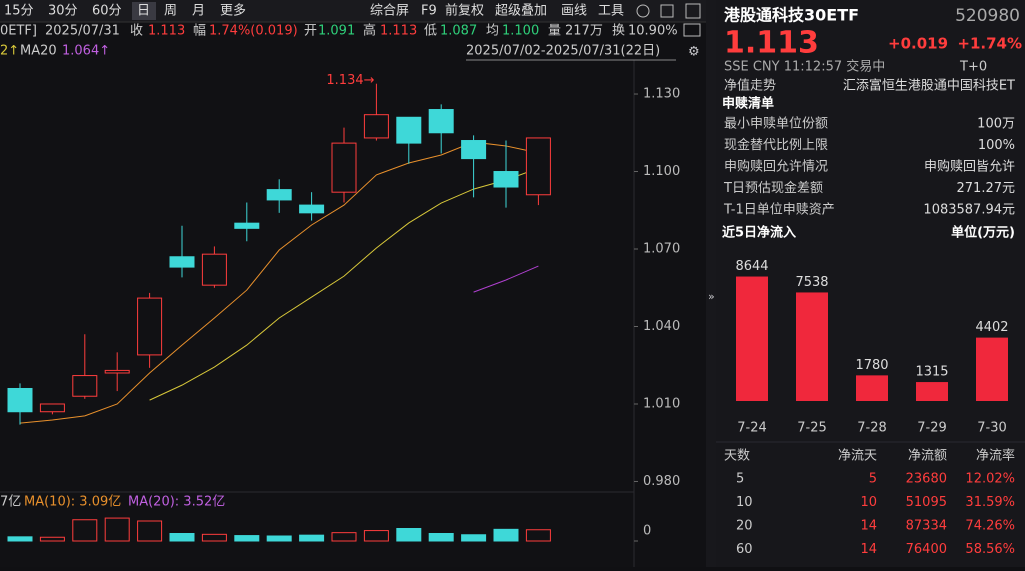 The height and width of the screenshot is (571, 1025). I want to click on label: 23680, so click(926, 479).